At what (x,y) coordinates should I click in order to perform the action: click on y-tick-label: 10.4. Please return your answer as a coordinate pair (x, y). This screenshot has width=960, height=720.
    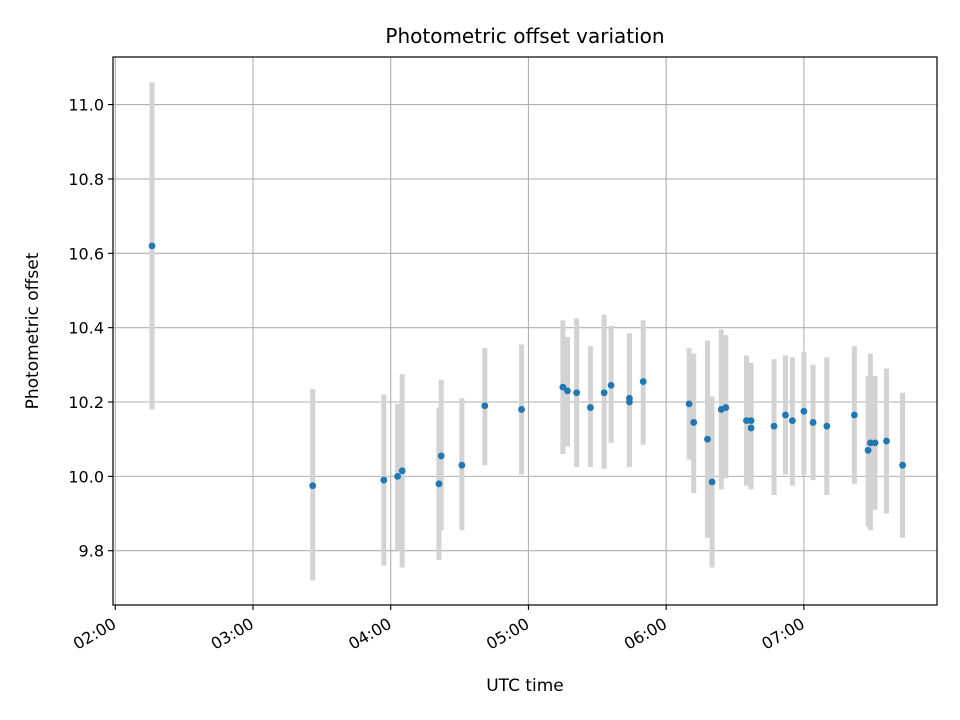
    Looking at the image, I should click on (86, 328).